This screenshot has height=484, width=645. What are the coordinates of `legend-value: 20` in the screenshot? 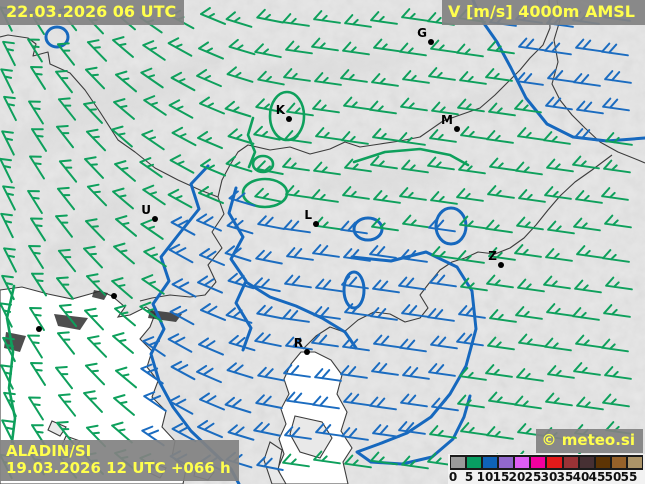 It's located at (517, 477).